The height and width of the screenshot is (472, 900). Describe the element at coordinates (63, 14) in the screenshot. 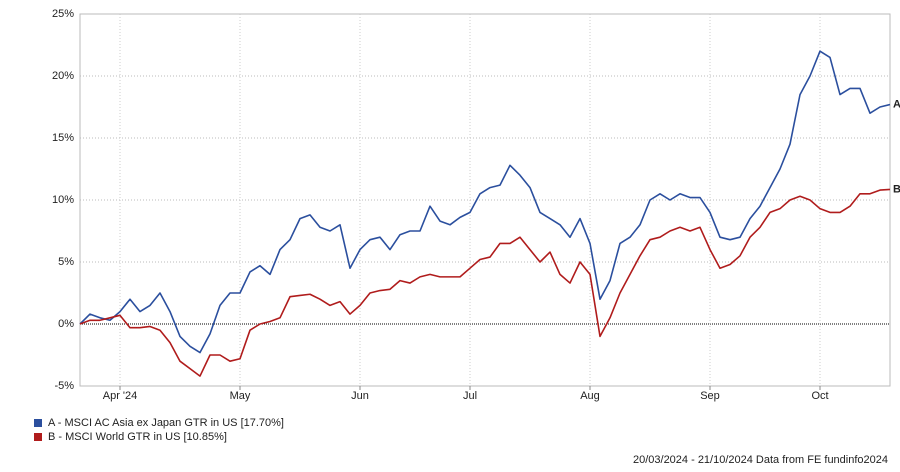

I see `y-tick-label: 25%` at that location.